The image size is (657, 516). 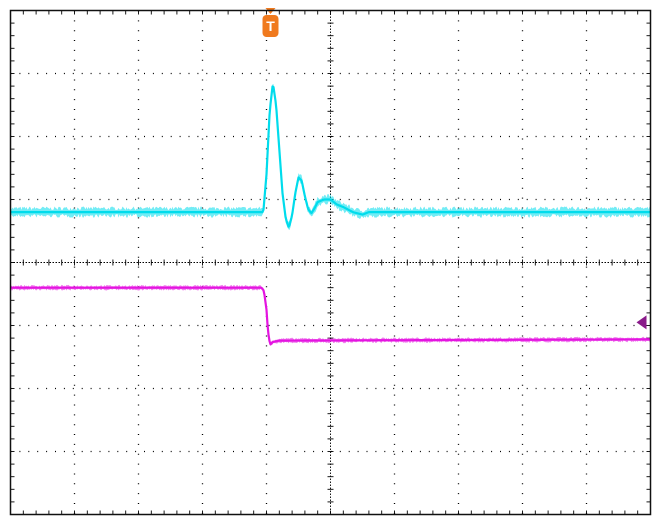 I want to click on channel-level-marker, so click(x=641, y=322).